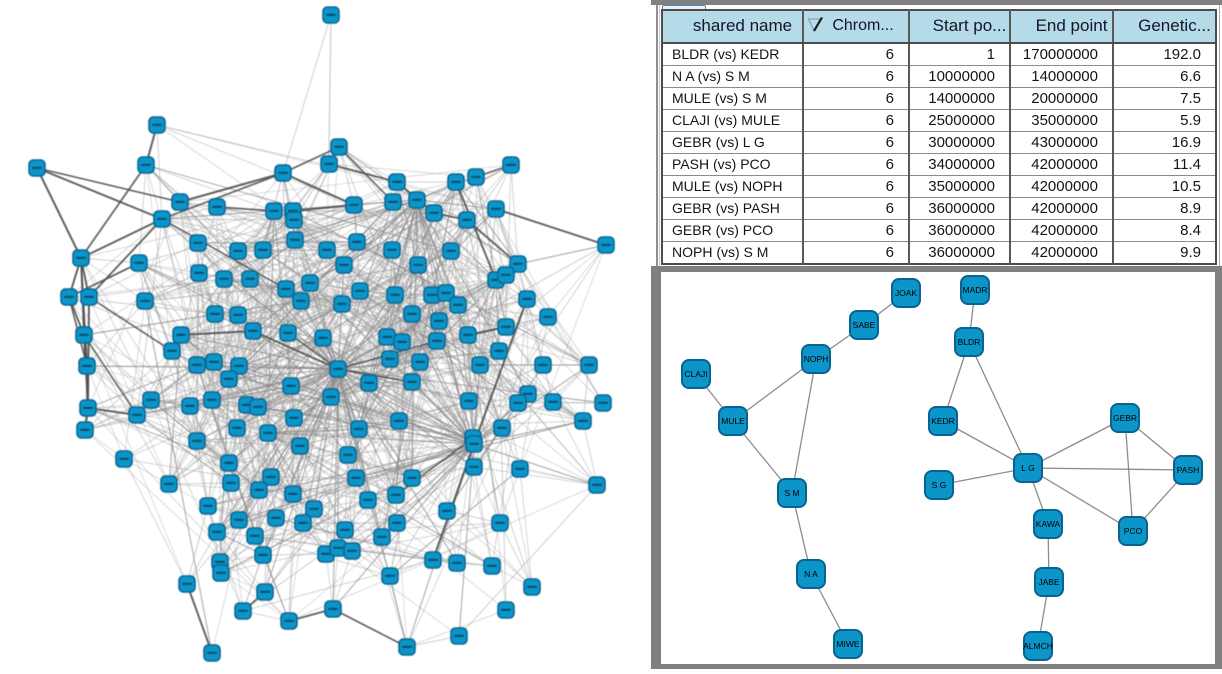  I want to click on svg-text: ALMCH, so click(1038, 646).